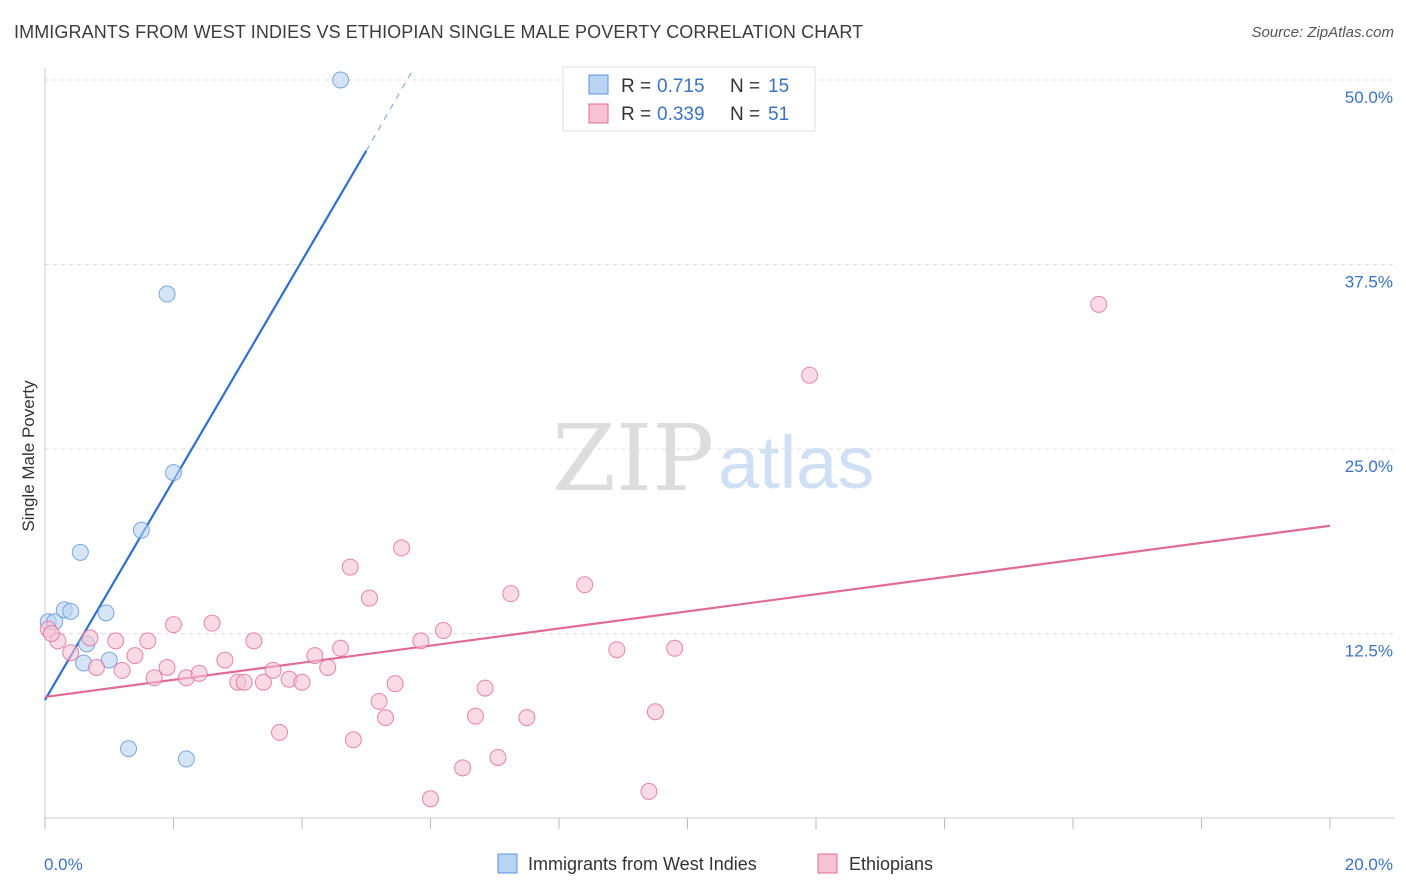 The image size is (1406, 892). What do you see at coordinates (689, 99) in the screenshot?
I see `stats-legend: R = 0.715 N = 15 R = 0.339 N = 51` at bounding box center [689, 99].